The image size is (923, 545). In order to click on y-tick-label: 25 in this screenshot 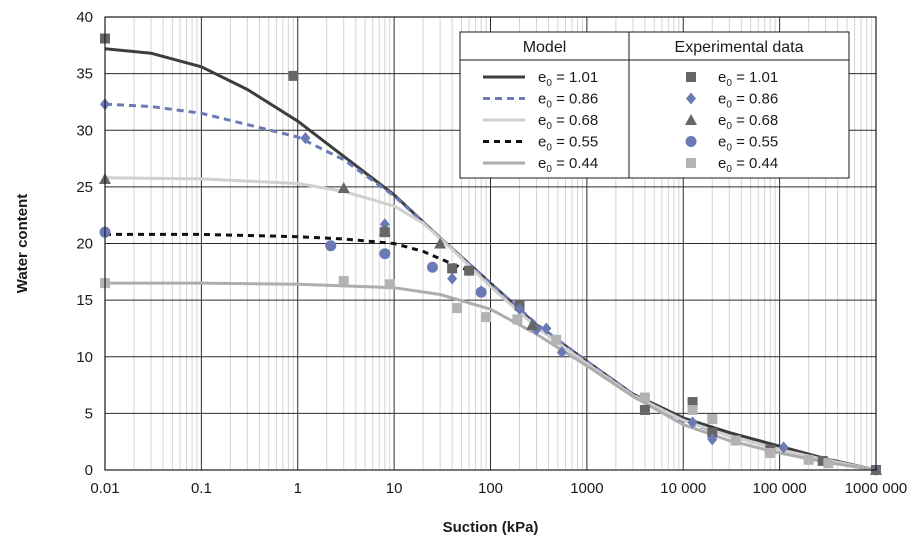, I will do `click(84, 187)`.